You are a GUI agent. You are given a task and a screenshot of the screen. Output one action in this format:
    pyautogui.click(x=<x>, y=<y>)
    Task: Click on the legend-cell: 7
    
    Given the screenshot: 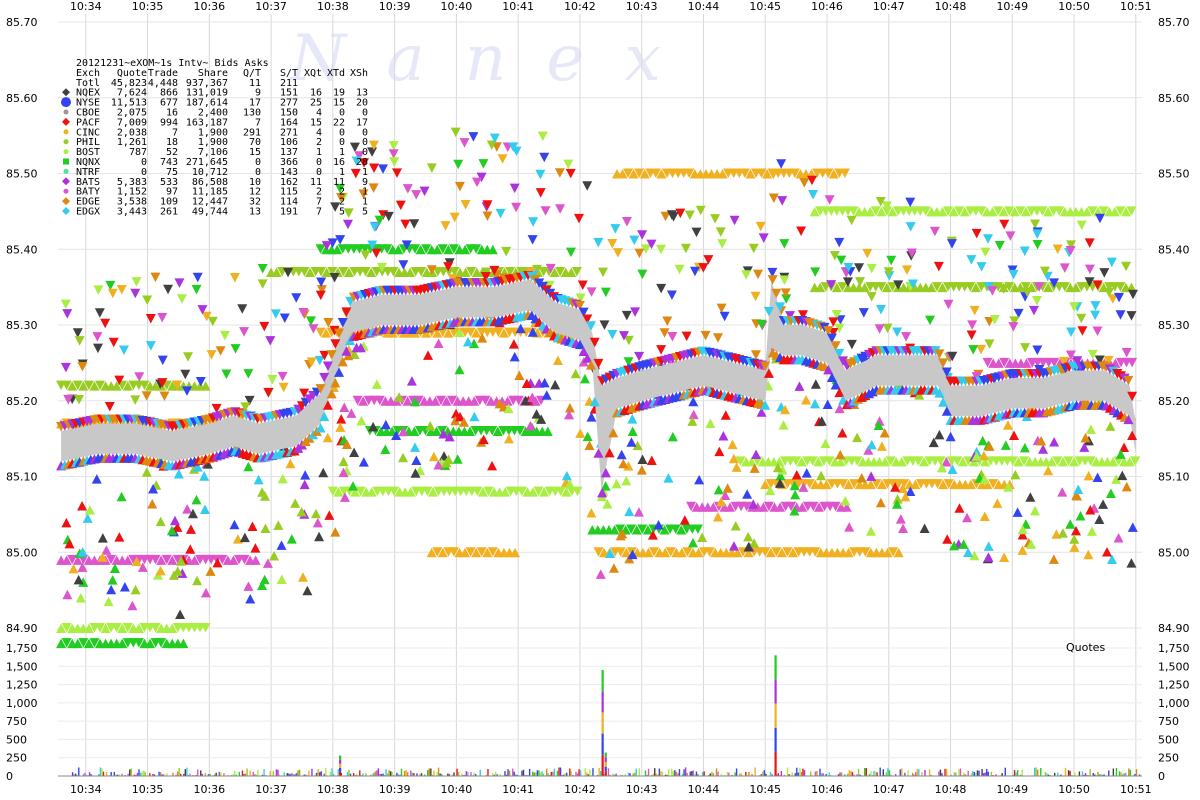 What is the action you would take?
    pyautogui.click(x=175, y=132)
    